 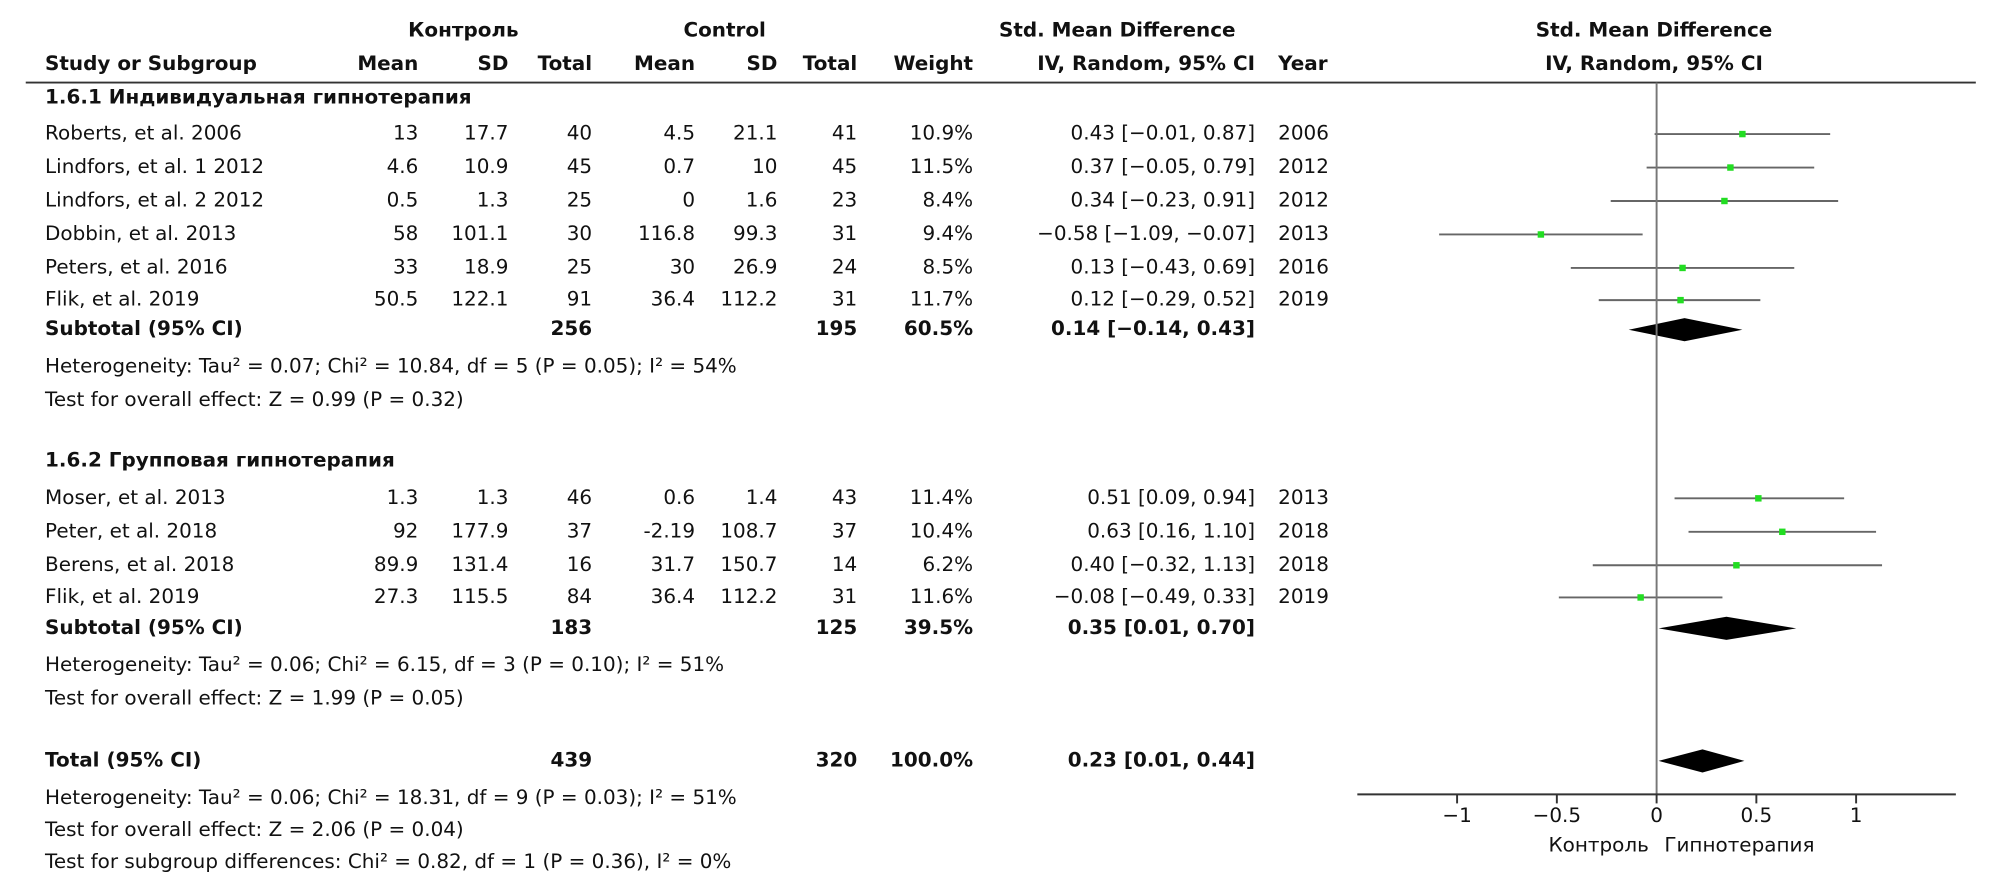 What do you see at coordinates (764, 166) in the screenshot?
I see `cell-sd2: 10` at bounding box center [764, 166].